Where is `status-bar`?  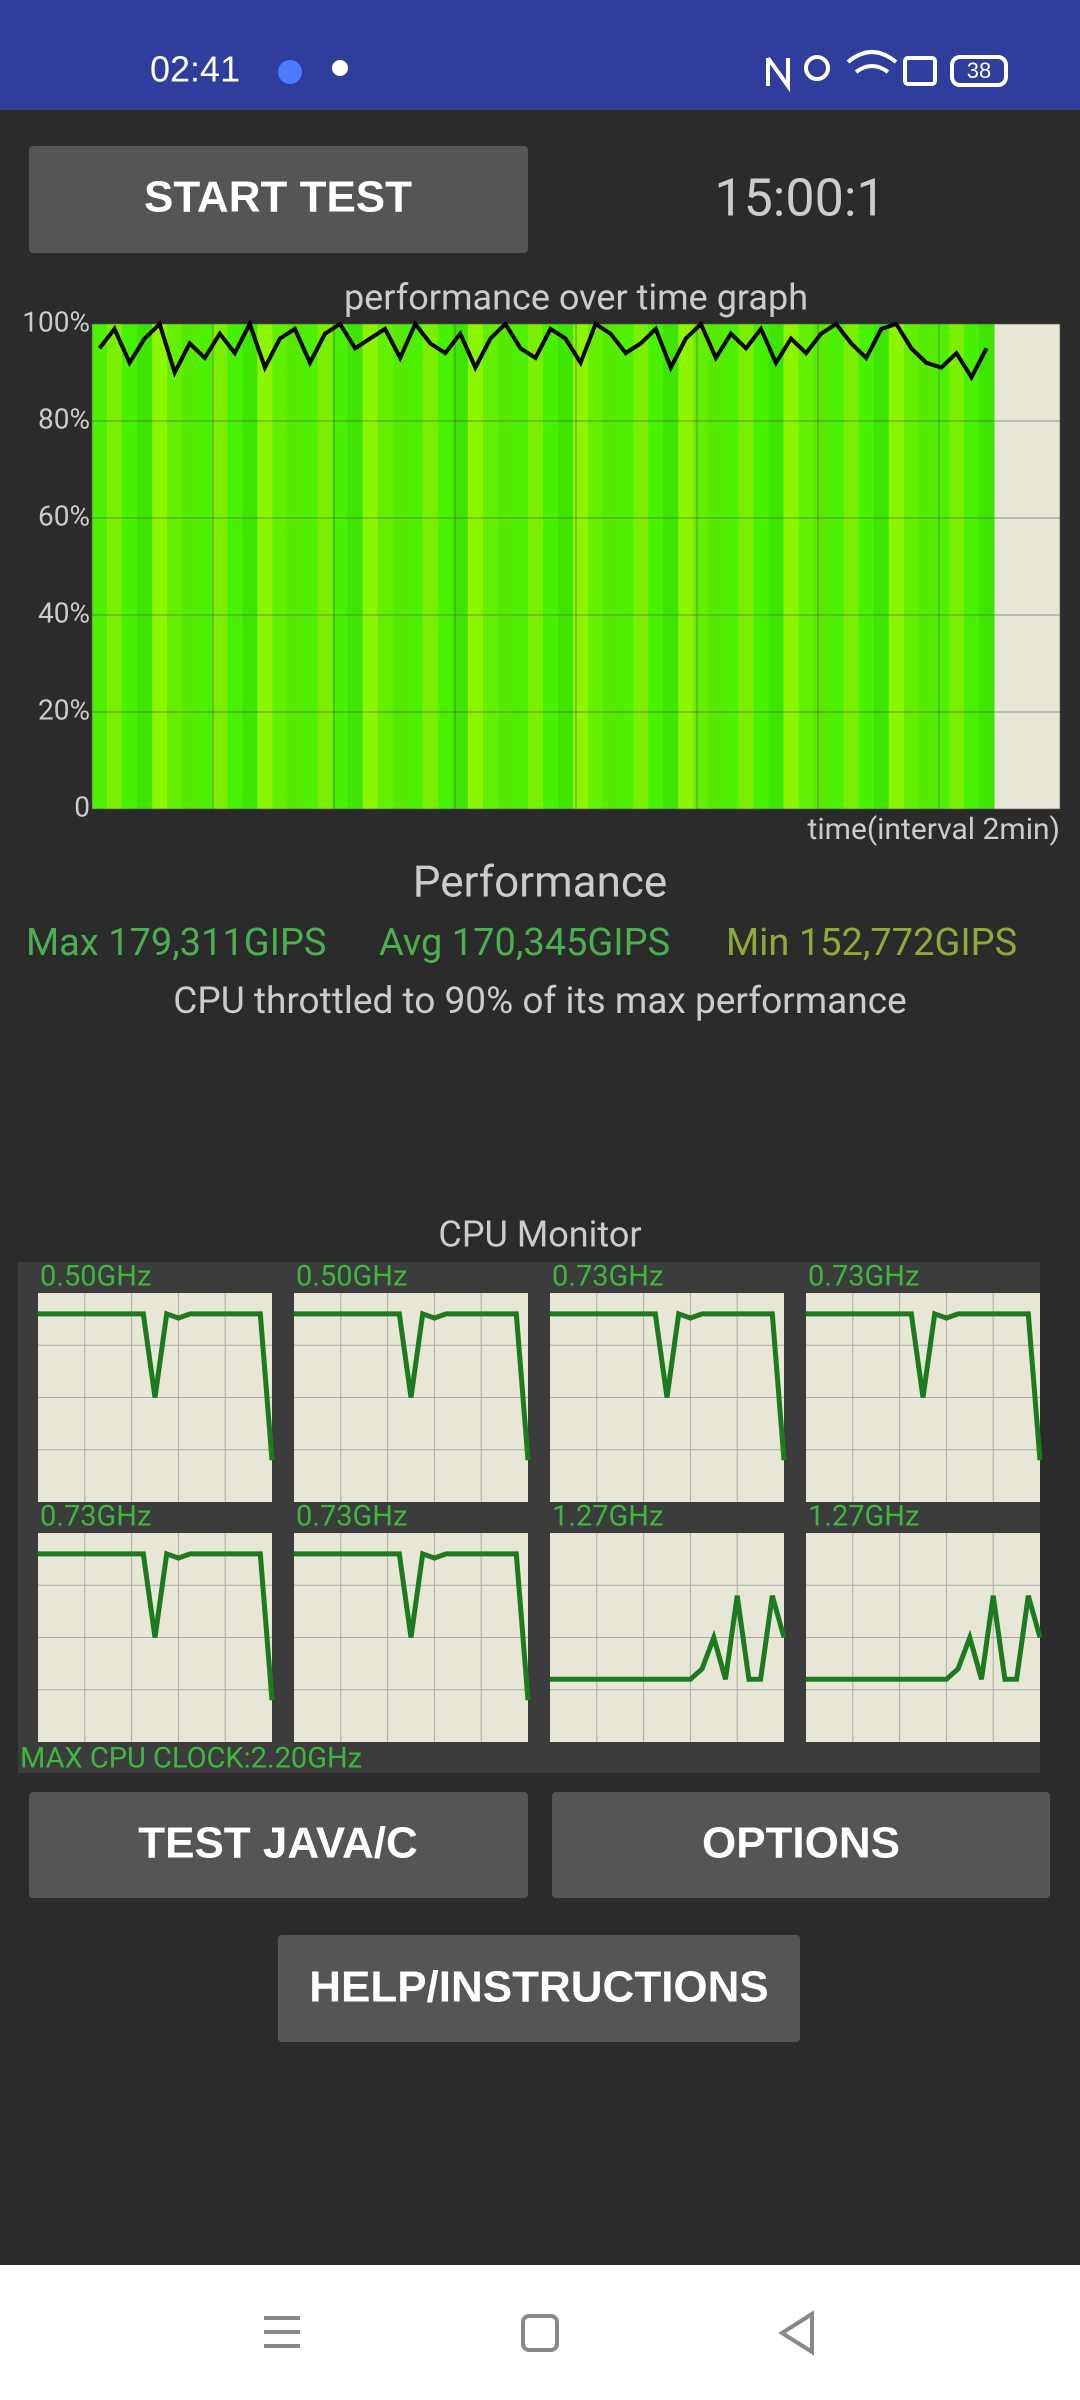
status-bar is located at coordinates (540, 55).